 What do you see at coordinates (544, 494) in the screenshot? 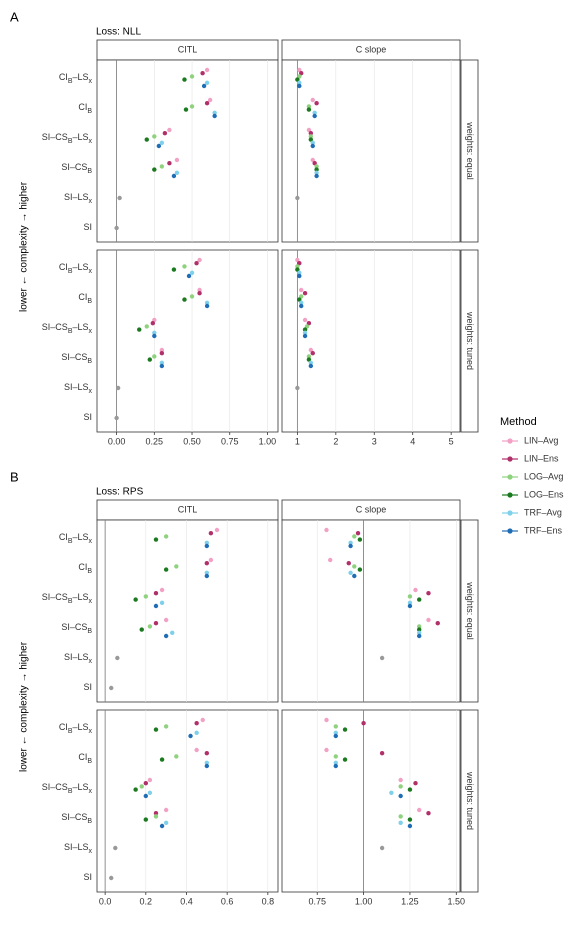
I see `legend-label: LOG–Ens` at bounding box center [544, 494].